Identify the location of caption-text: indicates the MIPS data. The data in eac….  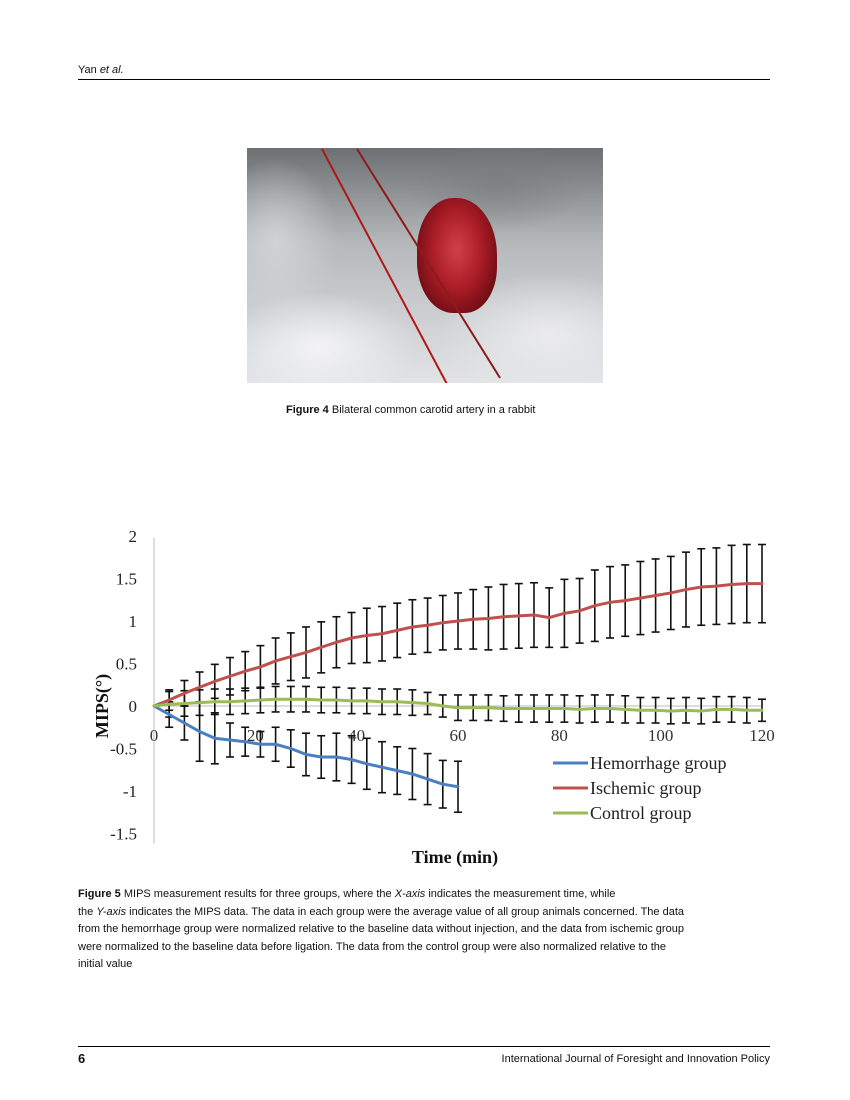
(405, 911).